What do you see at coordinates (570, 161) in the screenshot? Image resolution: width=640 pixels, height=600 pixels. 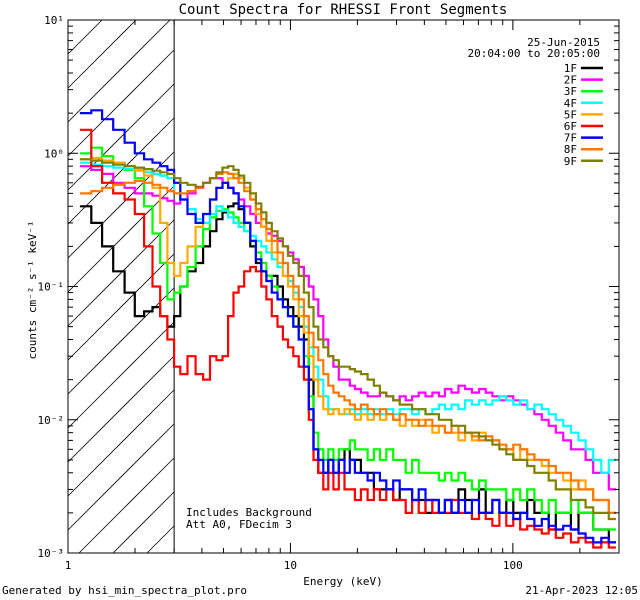 I see `legend-label-9F: 9F` at bounding box center [570, 161].